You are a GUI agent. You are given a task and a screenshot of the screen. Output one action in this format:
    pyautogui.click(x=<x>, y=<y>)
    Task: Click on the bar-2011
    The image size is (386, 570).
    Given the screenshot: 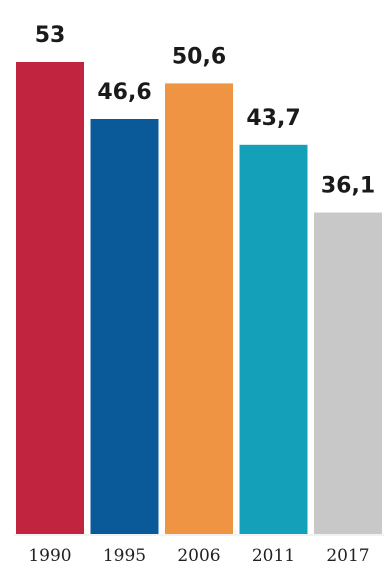 What is the action you would take?
    pyautogui.click(x=273, y=339)
    